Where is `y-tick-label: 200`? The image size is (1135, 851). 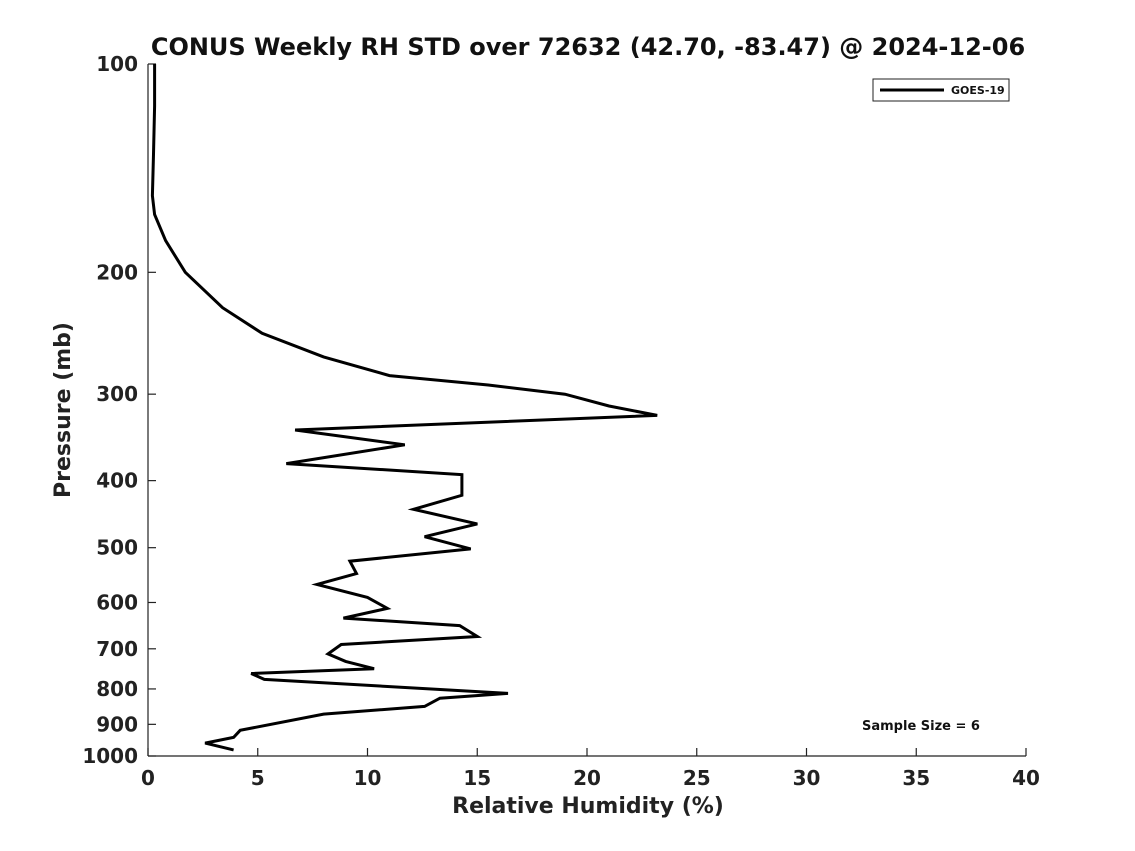
y-tick-label: 200 is located at coordinates (117, 272).